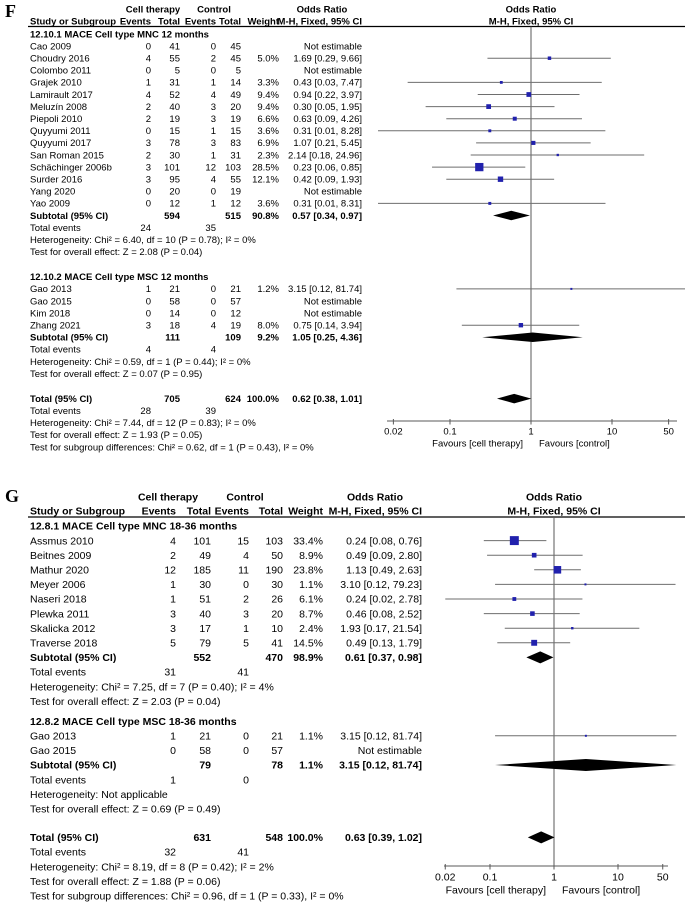 The width and height of the screenshot is (685, 905). I want to click on axis-tick-label: 10, so click(618, 878).